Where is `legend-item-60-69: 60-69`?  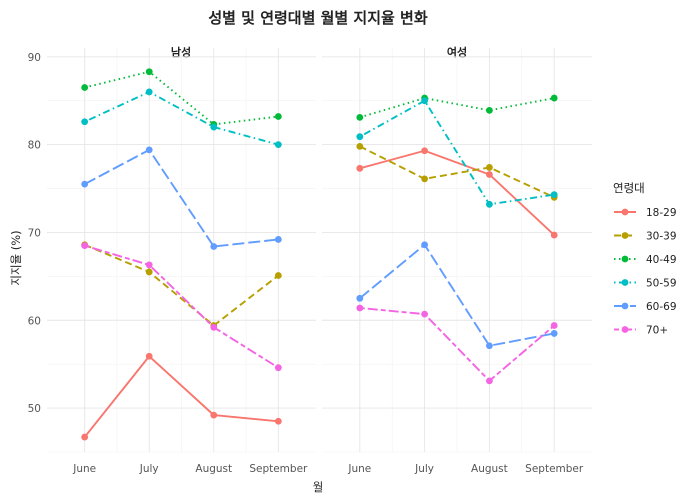 legend-item-60-69: 60-69 is located at coordinates (645, 307).